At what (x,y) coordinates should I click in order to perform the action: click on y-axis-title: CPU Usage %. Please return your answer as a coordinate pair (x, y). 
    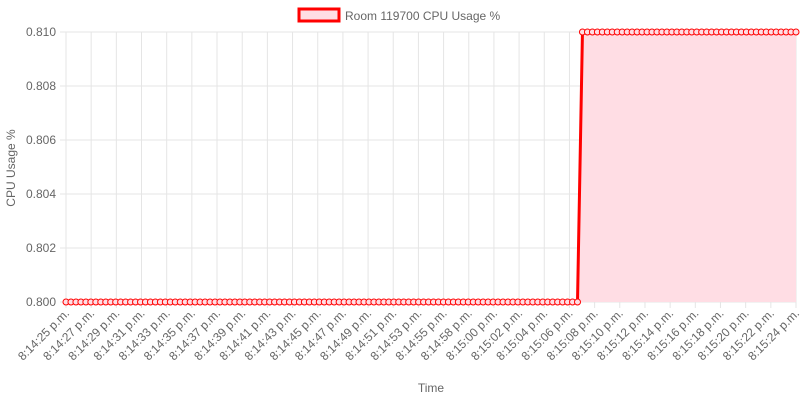
    Looking at the image, I should click on (11, 168).